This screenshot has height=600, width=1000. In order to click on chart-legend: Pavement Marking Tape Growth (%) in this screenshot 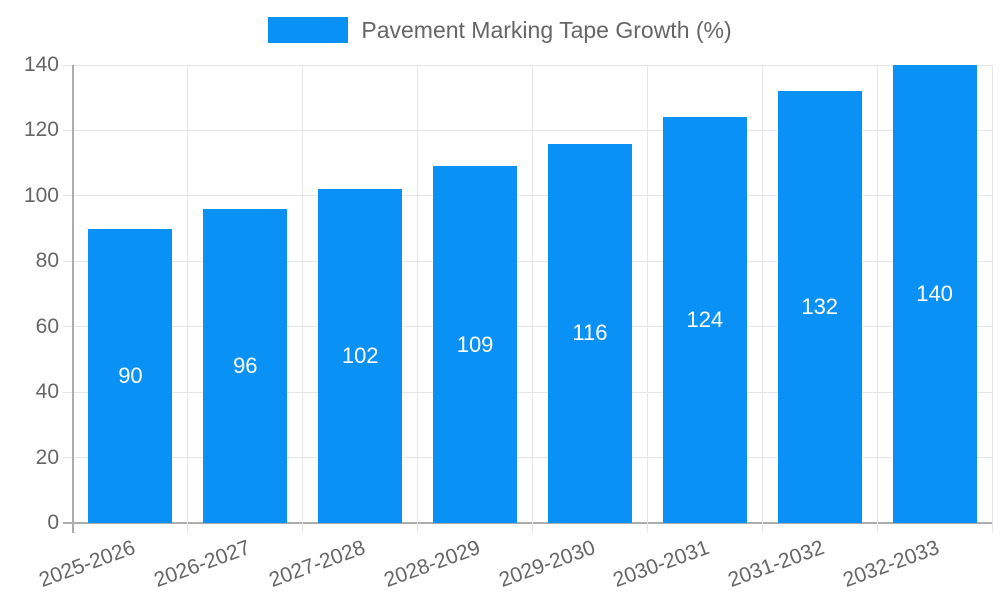, I will do `click(500, 30)`.